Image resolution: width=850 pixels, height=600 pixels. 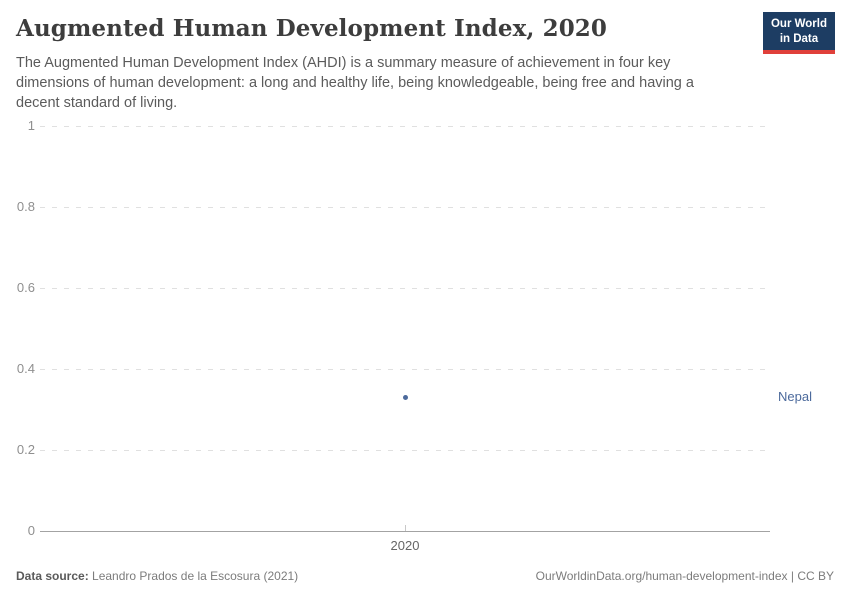 I want to click on y-axis-tick-label: 0.6, so click(x=25, y=287).